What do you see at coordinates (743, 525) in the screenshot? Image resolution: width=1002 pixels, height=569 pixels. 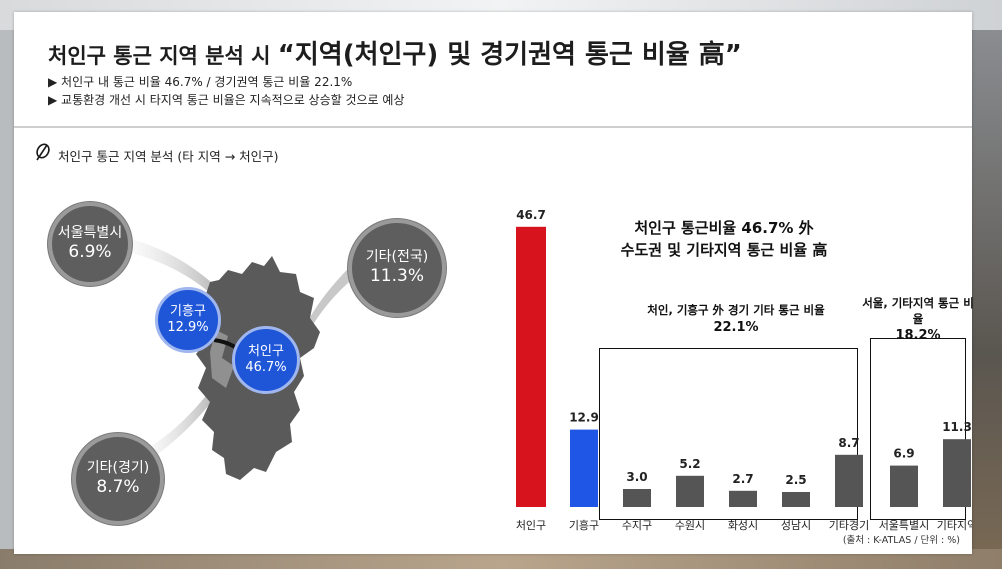 I see `category-label-4: 화성시` at bounding box center [743, 525].